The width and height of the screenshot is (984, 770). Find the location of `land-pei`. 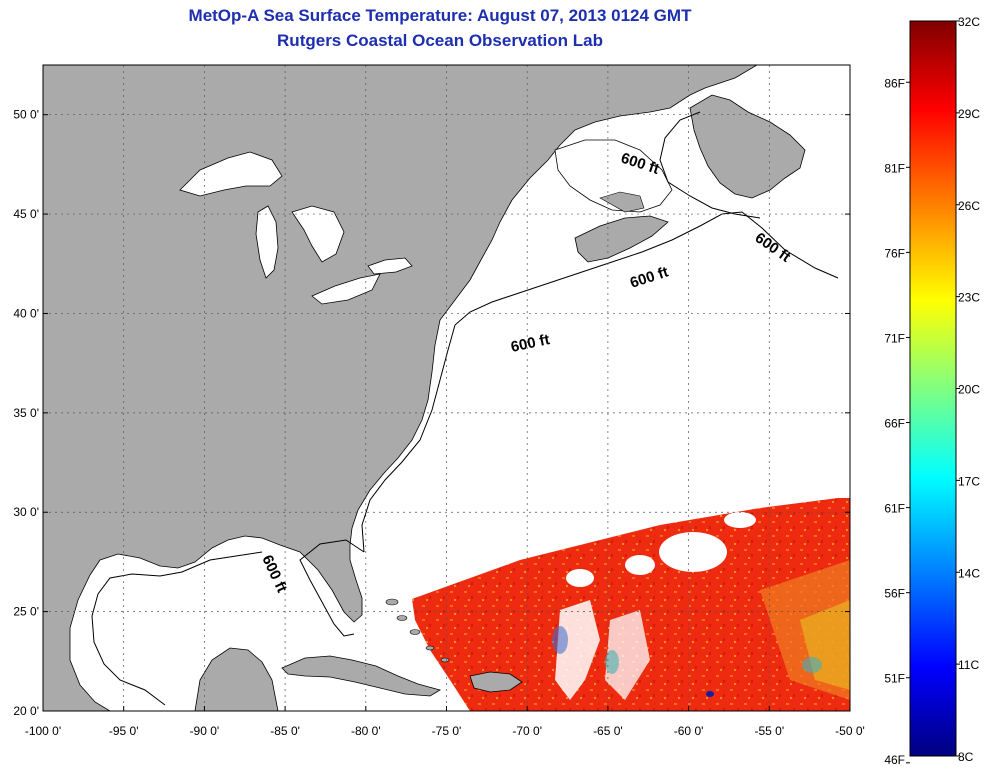

land-pei is located at coordinates (622, 202).